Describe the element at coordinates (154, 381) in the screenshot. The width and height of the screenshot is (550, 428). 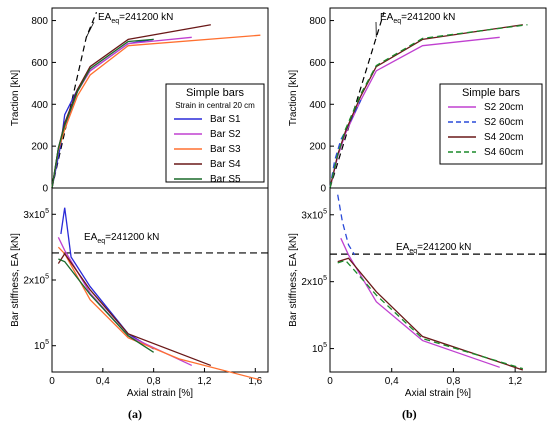
I see `chart-2-xtick-label: 0,8` at that location.